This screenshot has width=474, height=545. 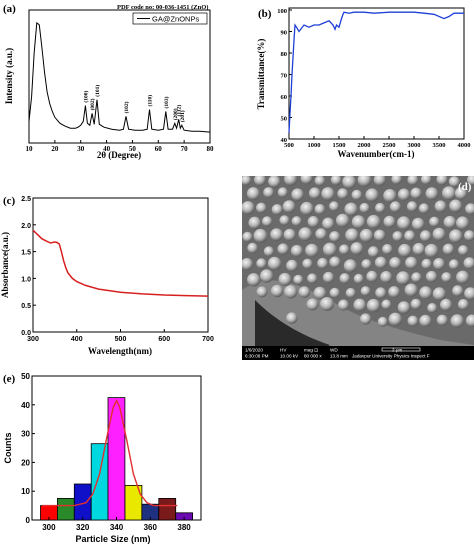 What do you see at coordinates (166, 102) in the screenshot?
I see `xrd-peak-label: (103)` at bounding box center [166, 102].